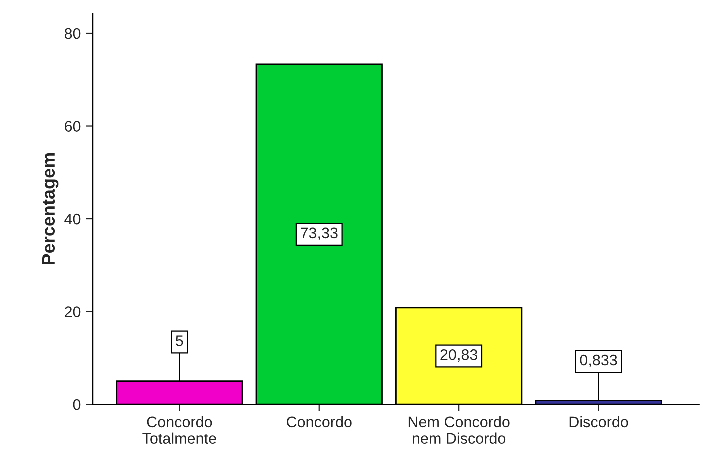  I want to click on x-tick-label: Concordo, so click(319, 422).